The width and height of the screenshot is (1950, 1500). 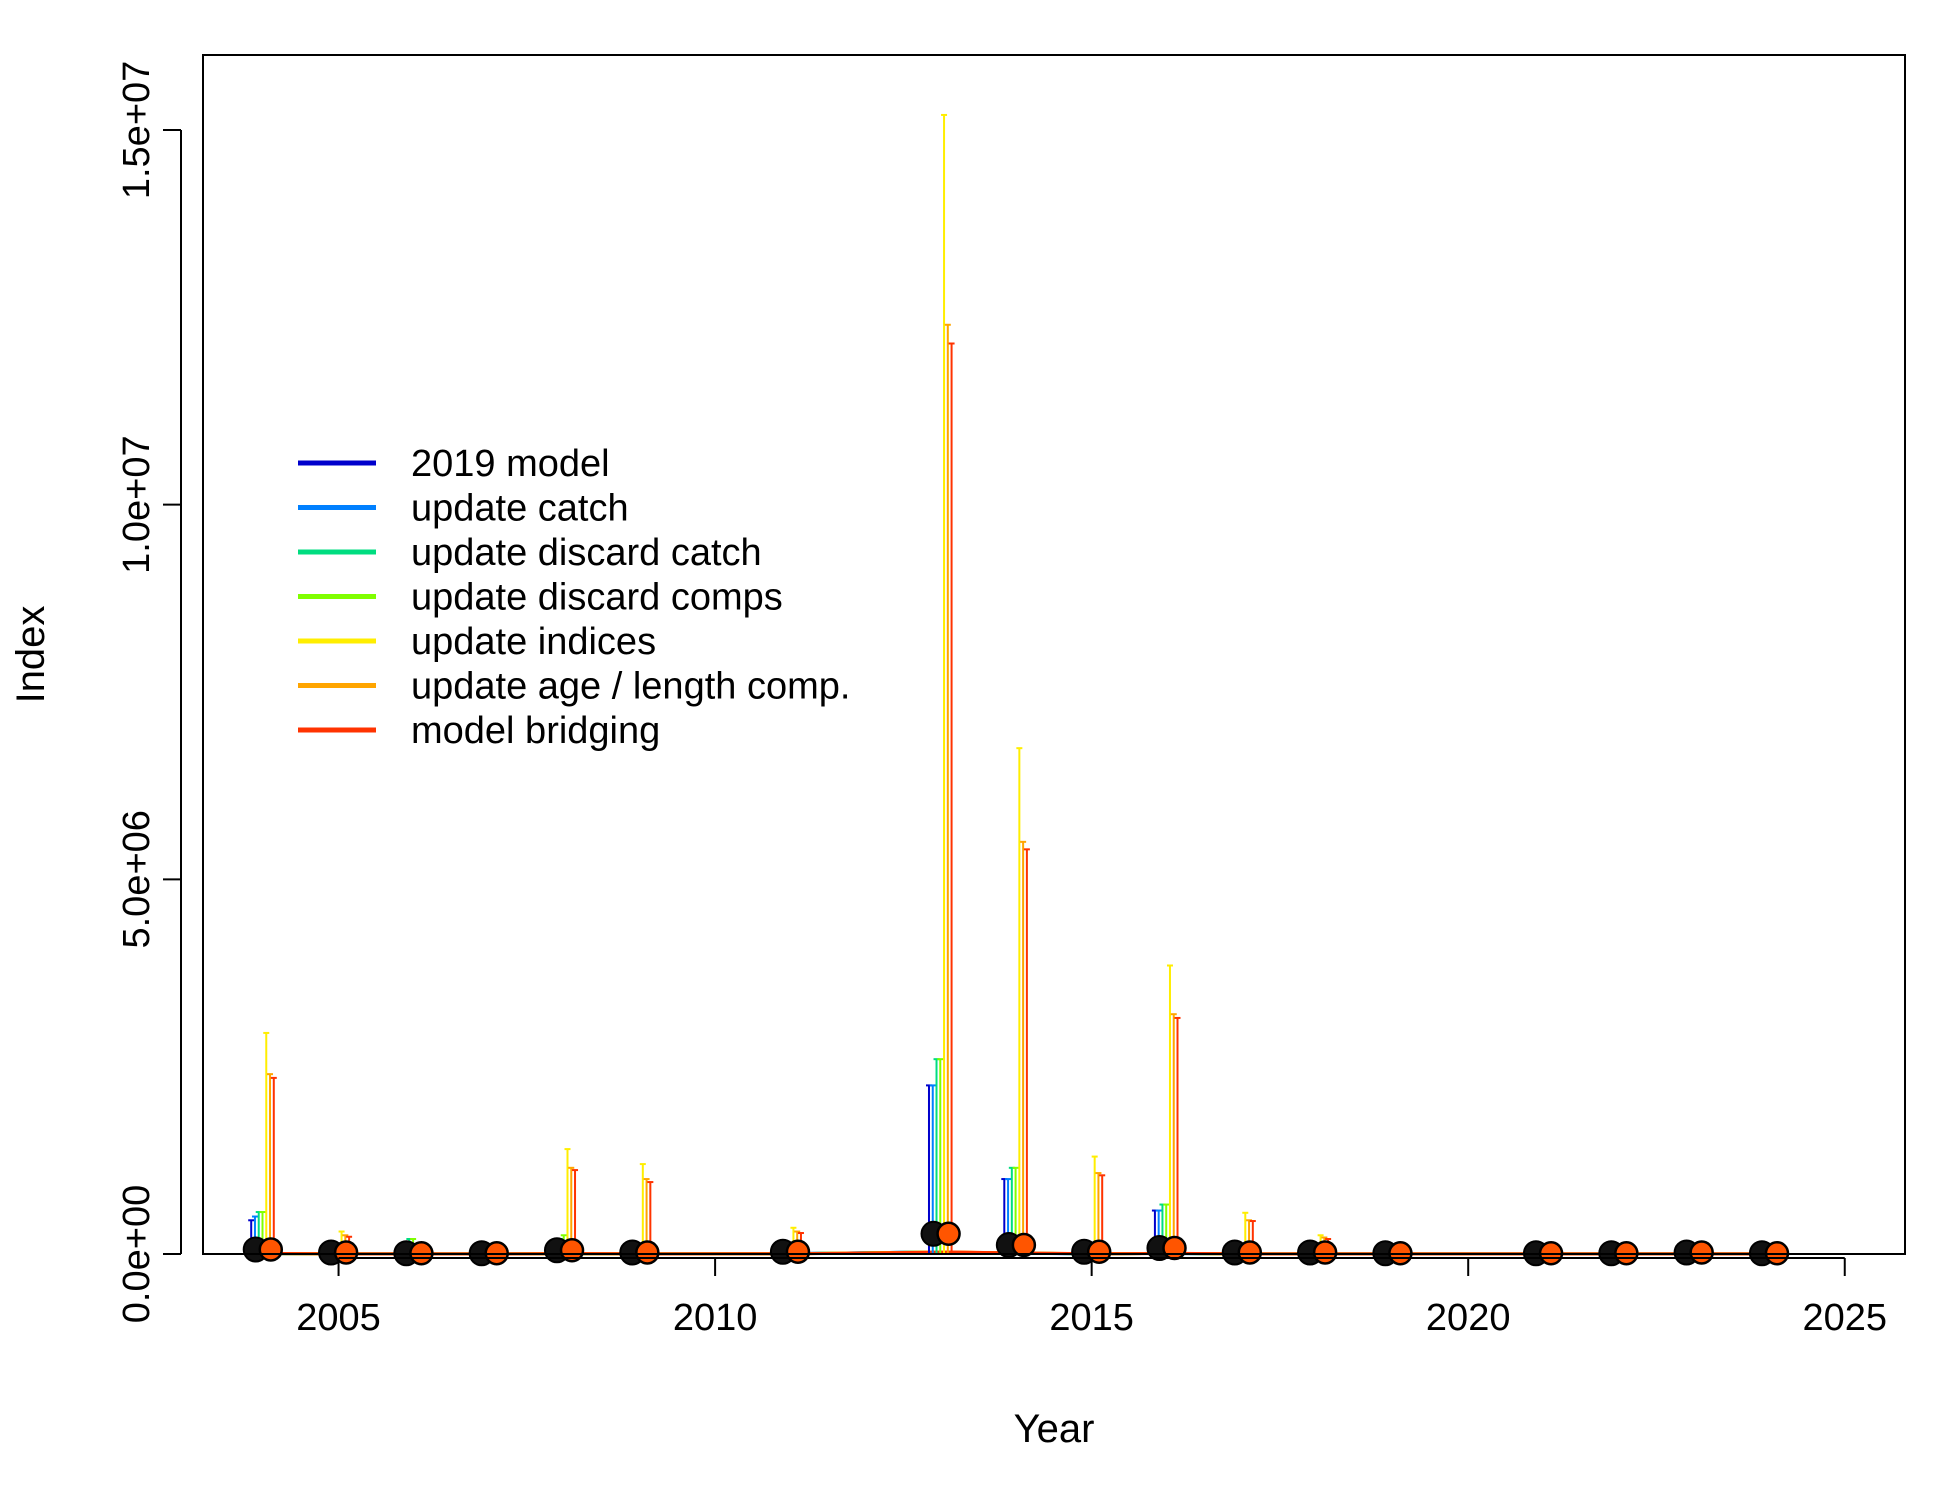 What do you see at coordinates (630, 687) in the screenshot?
I see `legend-label: update age / length comp.` at bounding box center [630, 687].